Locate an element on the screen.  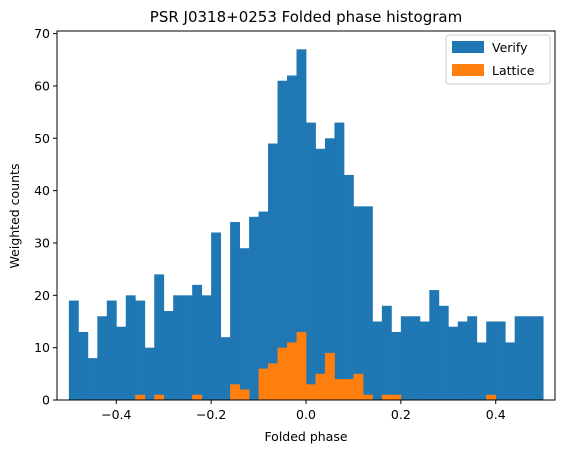
legend-label-verify: Verify is located at coordinates (510, 47).